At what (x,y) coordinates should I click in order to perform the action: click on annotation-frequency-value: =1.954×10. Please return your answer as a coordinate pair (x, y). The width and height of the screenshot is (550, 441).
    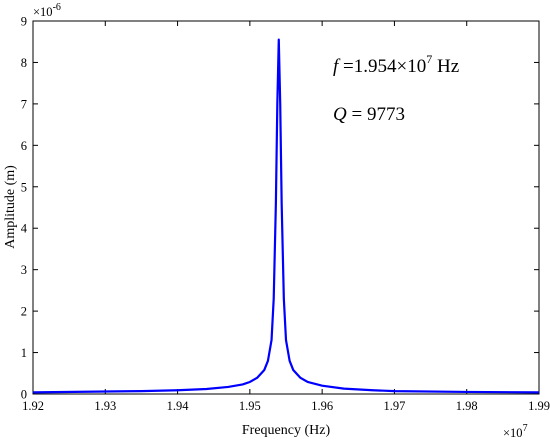
    Looking at the image, I should click on (382, 66).